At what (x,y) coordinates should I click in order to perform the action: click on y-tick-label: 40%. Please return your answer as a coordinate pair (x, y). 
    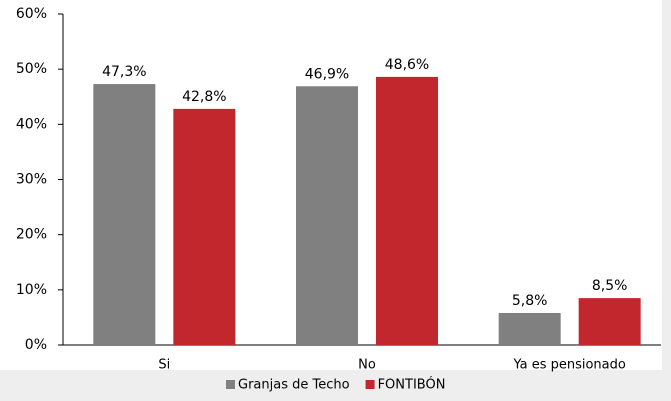
    Looking at the image, I should click on (31, 124).